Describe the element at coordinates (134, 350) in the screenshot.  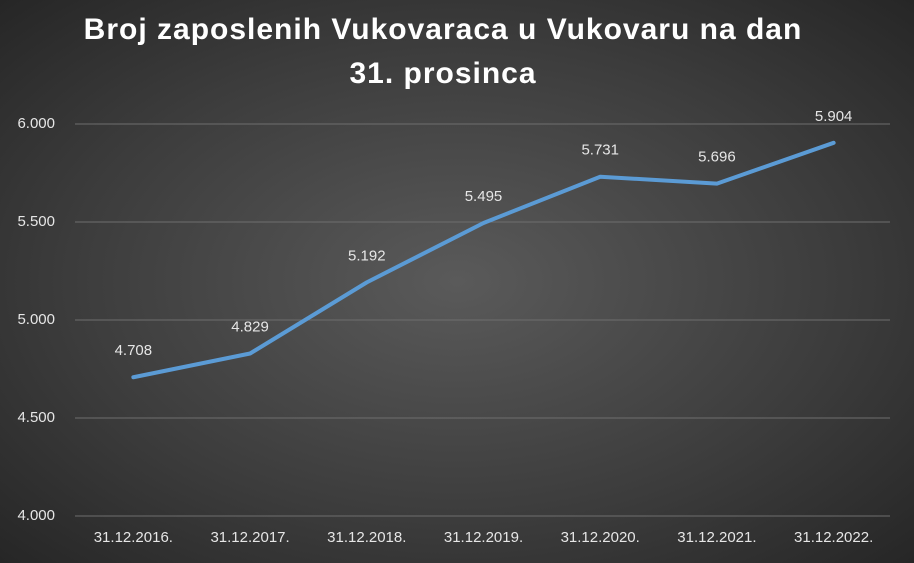
I see `data-label: 4.708` at that location.